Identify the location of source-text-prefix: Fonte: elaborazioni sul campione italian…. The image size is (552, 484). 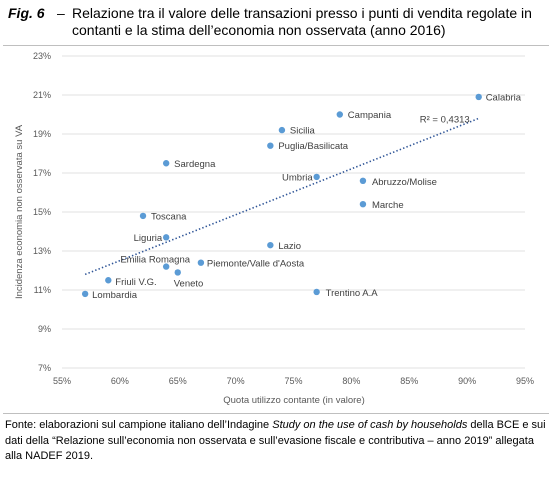
(139, 425).